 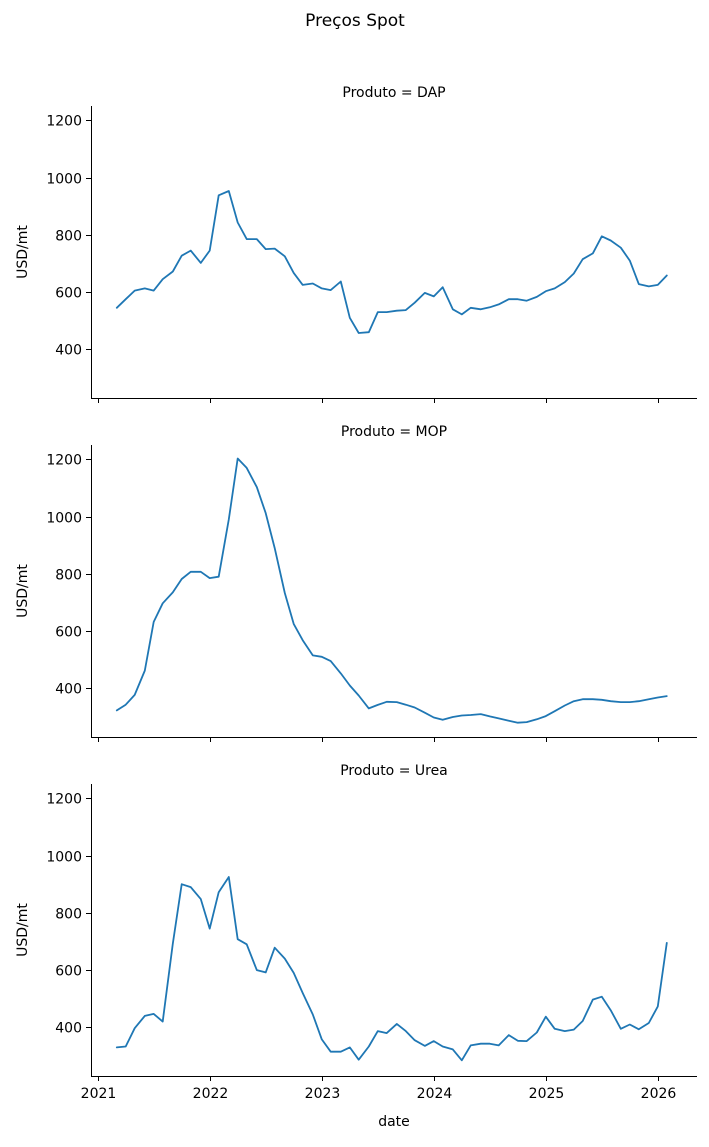 What do you see at coordinates (323, 1094) in the screenshot?
I see `x-tick-label: 2023` at bounding box center [323, 1094].